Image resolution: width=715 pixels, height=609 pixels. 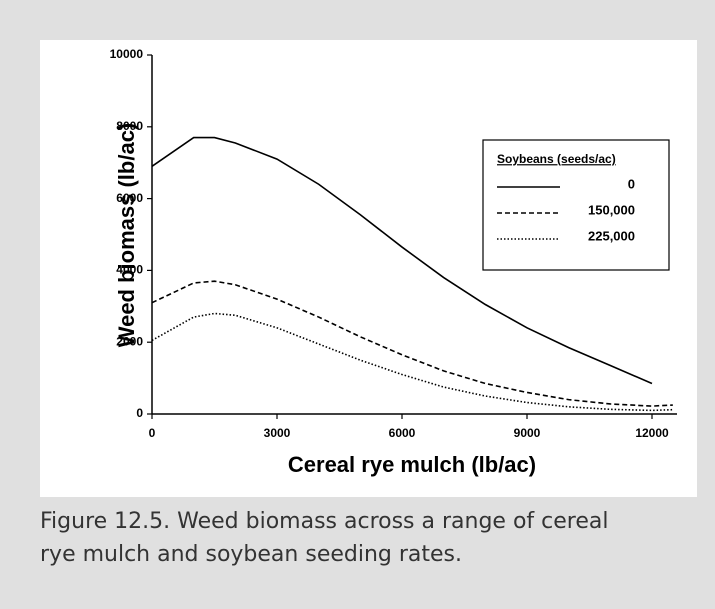 I want to click on y-tick-label: 8000, so click(x=129, y=126).